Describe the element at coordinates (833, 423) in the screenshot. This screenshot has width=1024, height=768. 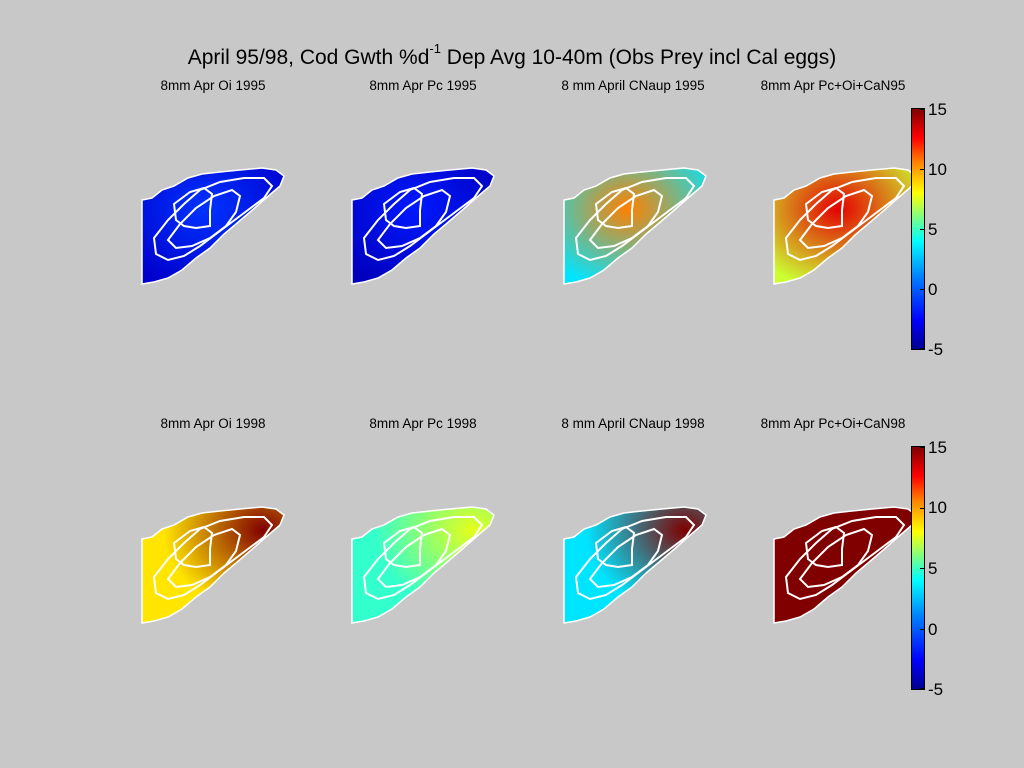
I see `panel-title-combined-1998: 8mm Apr Pc+Oi+CaN98` at that location.